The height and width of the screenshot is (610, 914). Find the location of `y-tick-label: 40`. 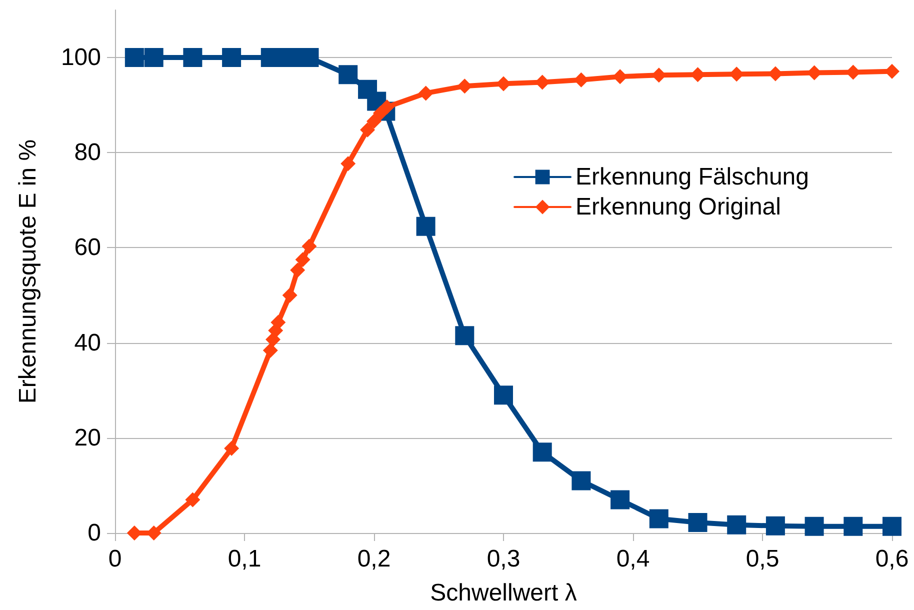

y-tick-label: 40 is located at coordinates (87, 342).